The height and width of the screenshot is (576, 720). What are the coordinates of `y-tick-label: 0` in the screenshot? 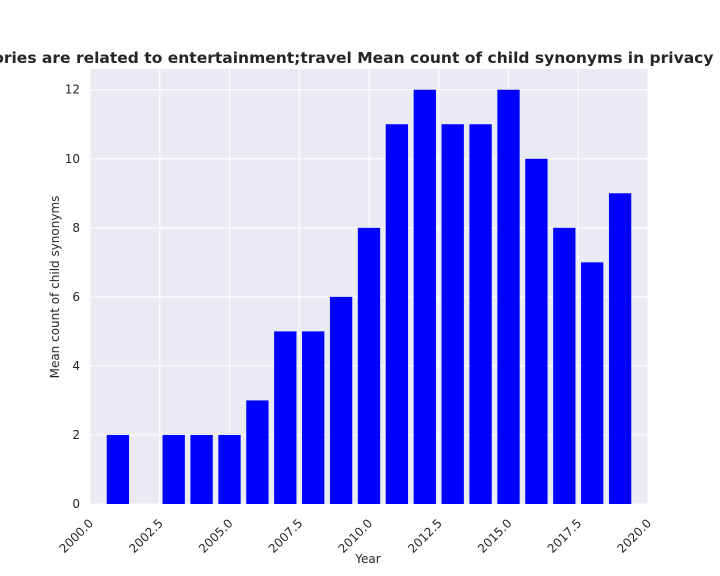 It's located at (76, 504).